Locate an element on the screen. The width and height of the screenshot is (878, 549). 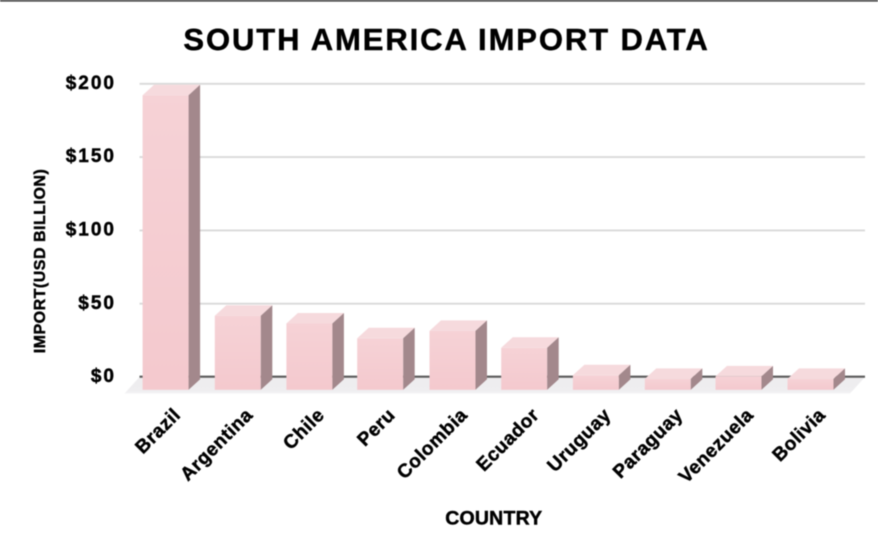
svg-text: COUNTRY is located at coordinates (493, 519).